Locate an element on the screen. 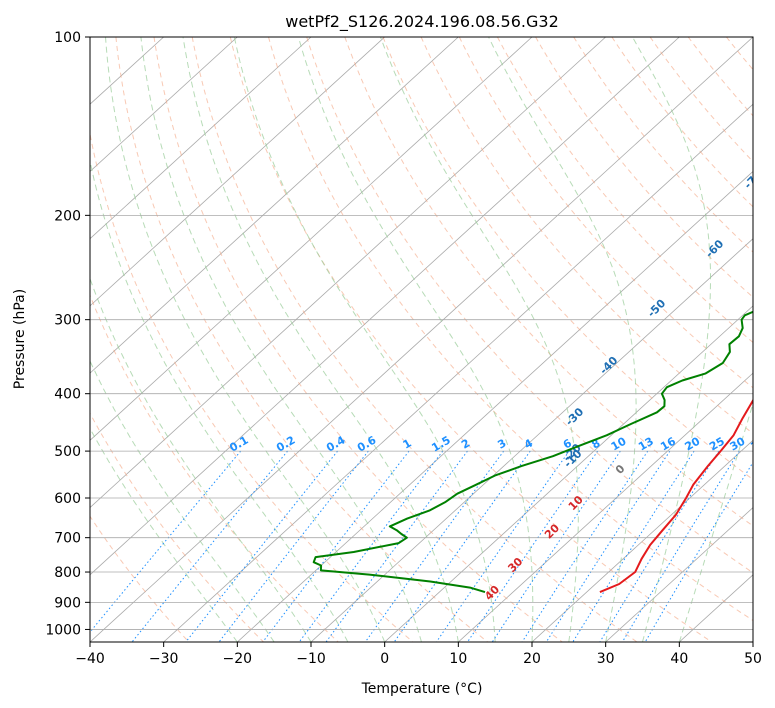 The image size is (775, 708). x-tick-label: −40 is located at coordinates (90, 659).